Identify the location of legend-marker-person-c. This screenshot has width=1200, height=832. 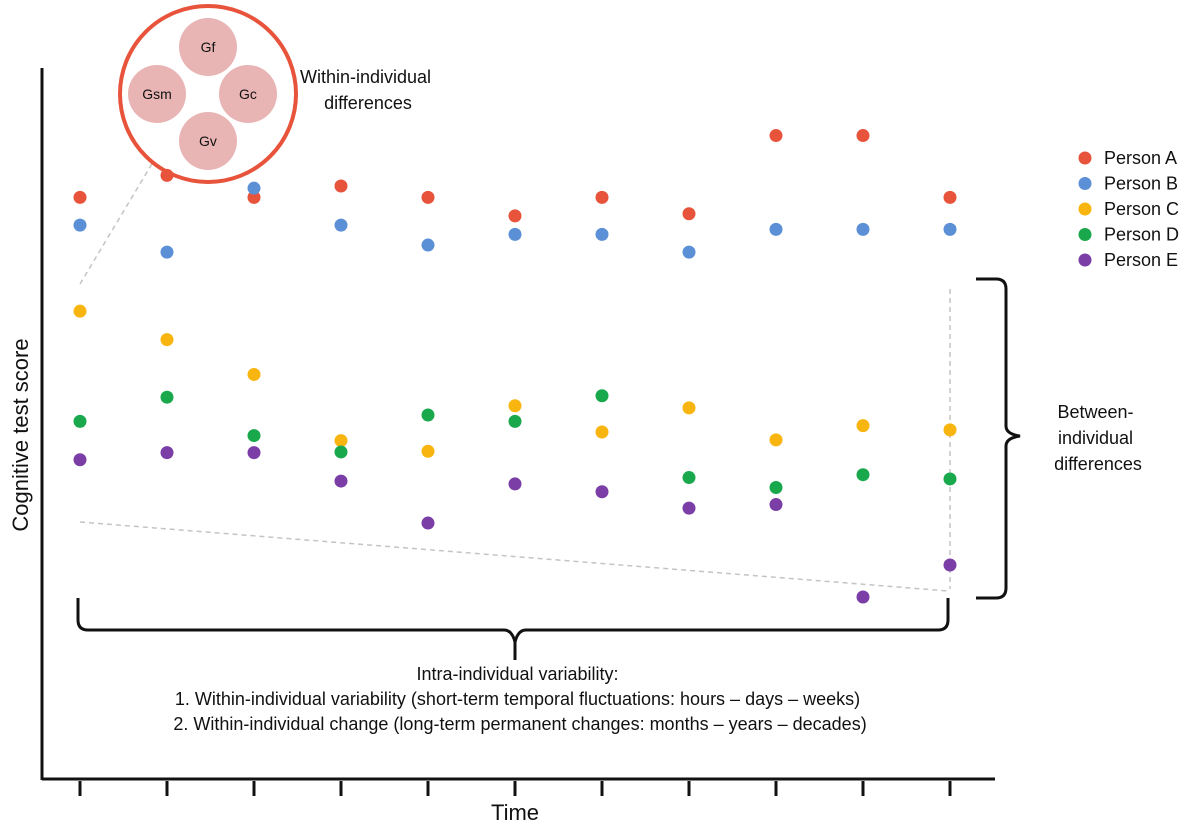
(1085, 209).